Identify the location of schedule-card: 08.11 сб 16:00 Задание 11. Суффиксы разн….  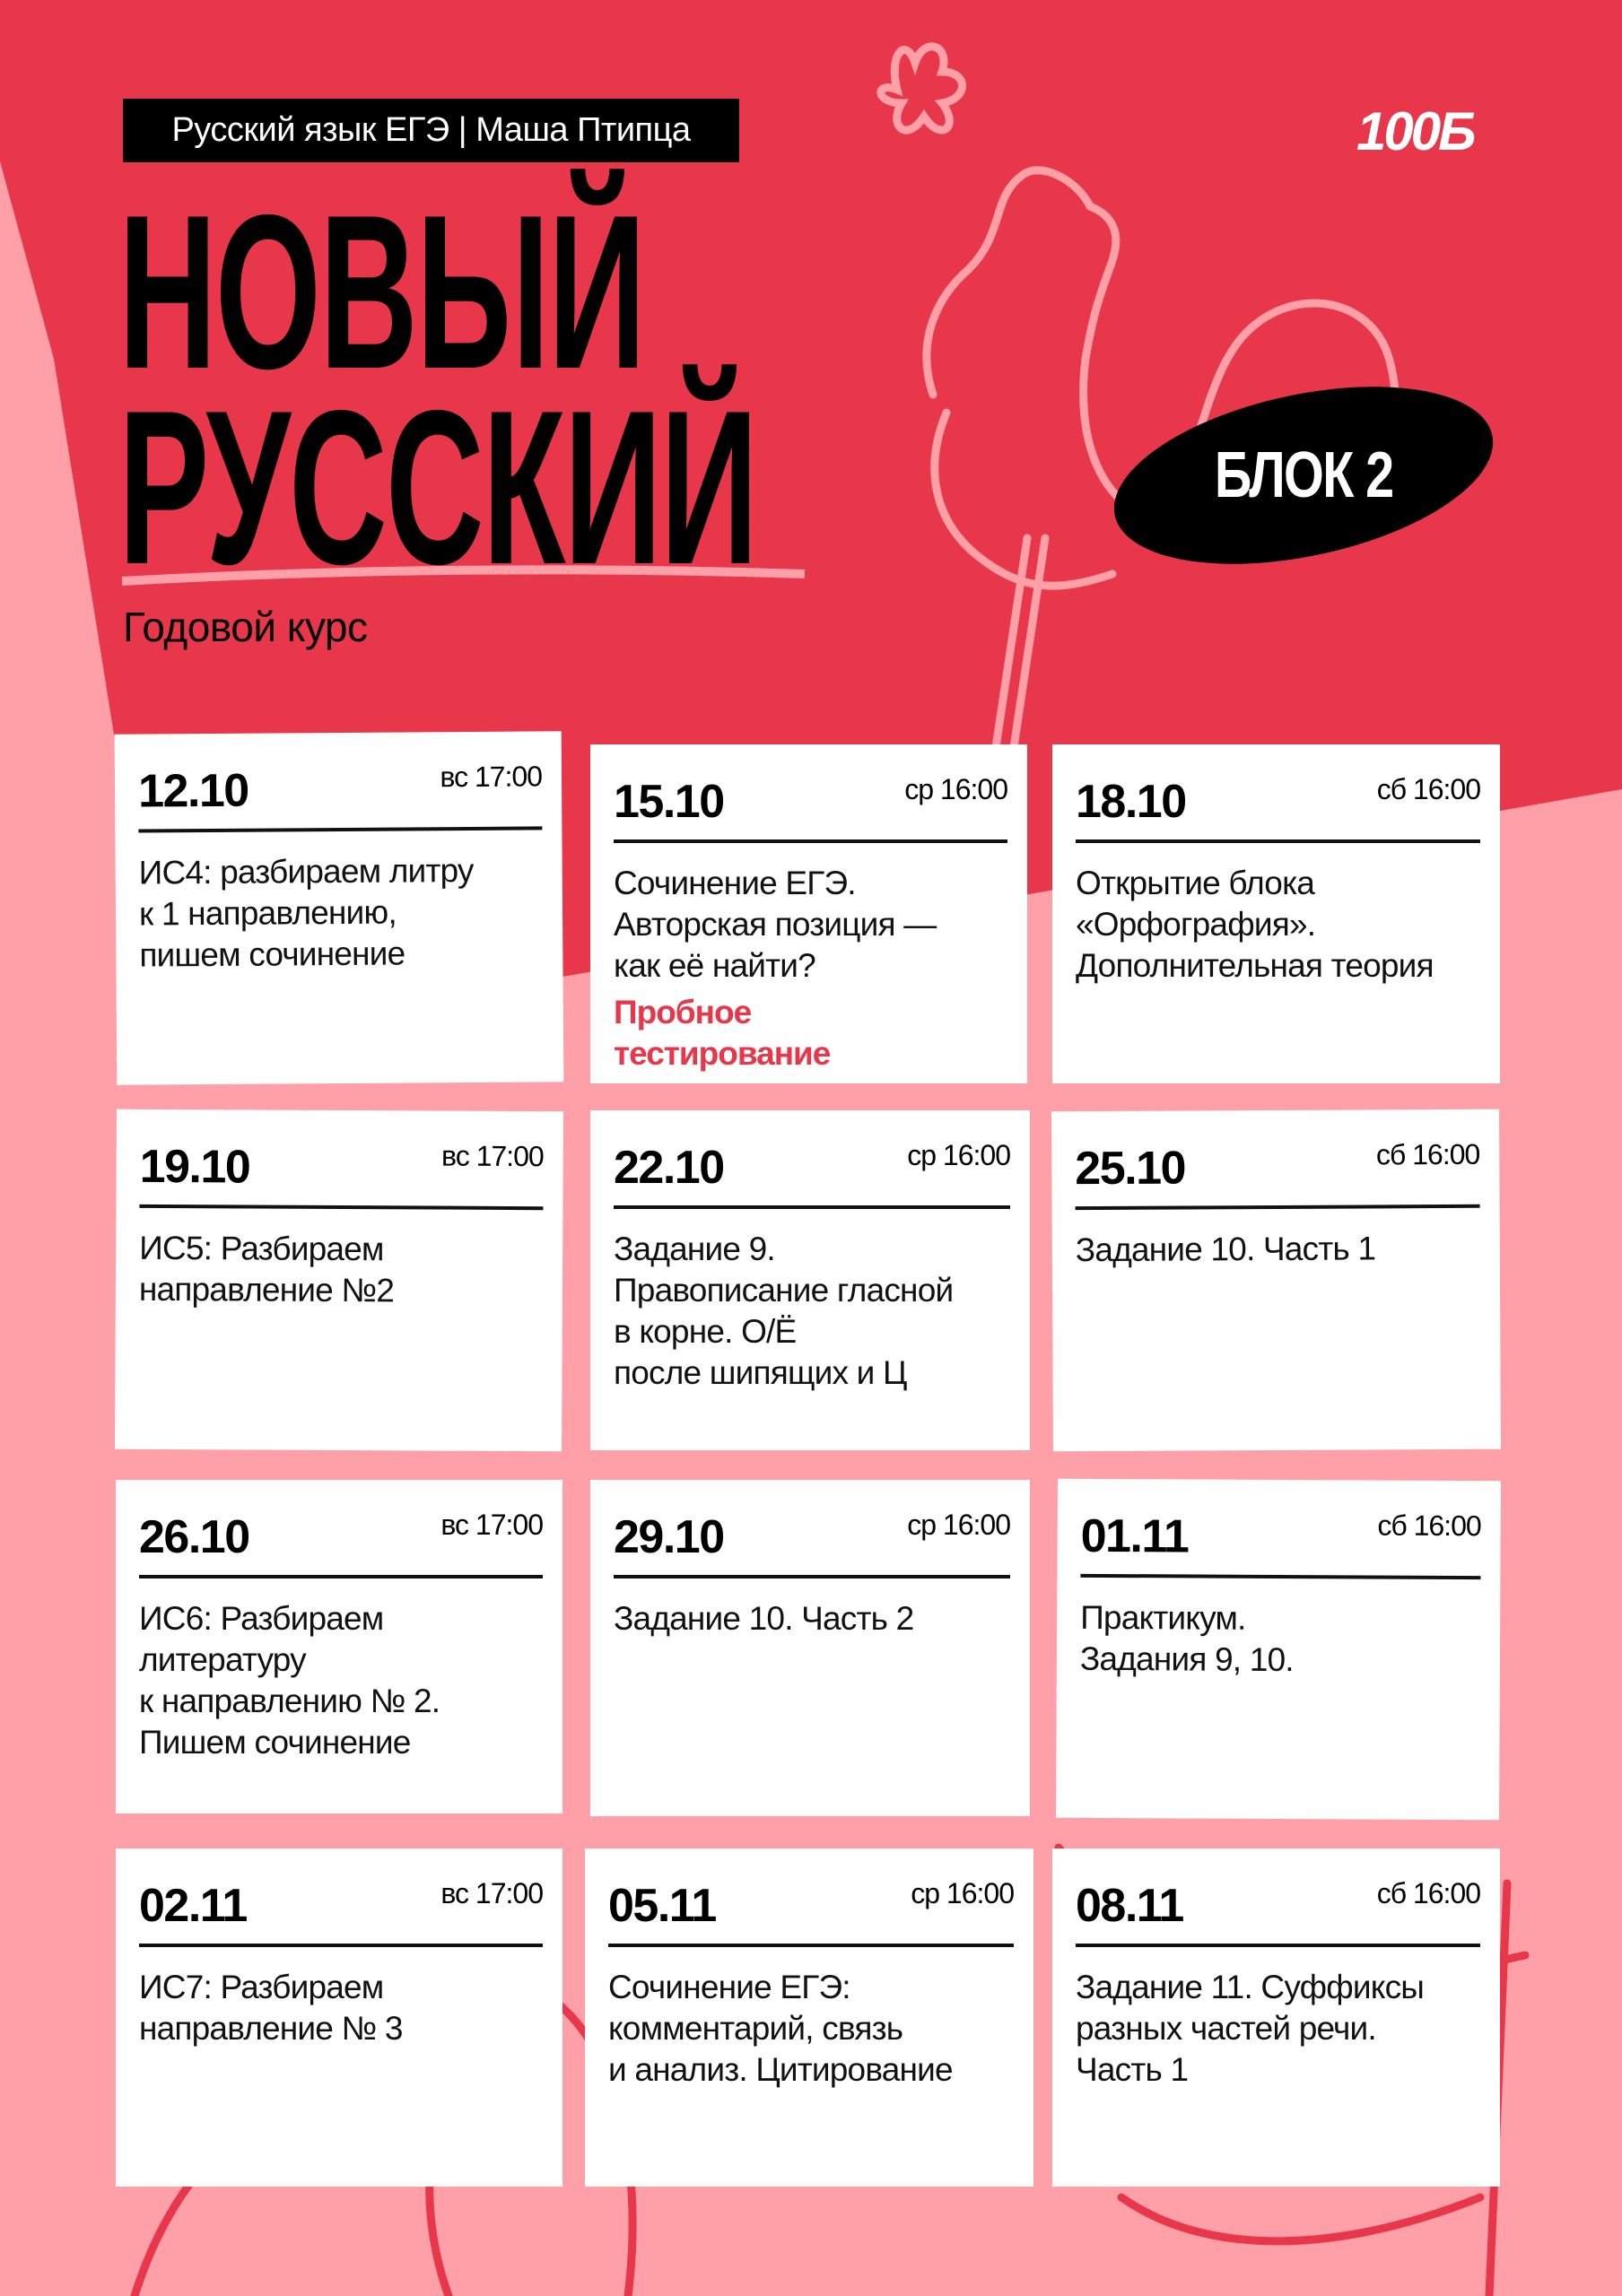
(1276, 2017).